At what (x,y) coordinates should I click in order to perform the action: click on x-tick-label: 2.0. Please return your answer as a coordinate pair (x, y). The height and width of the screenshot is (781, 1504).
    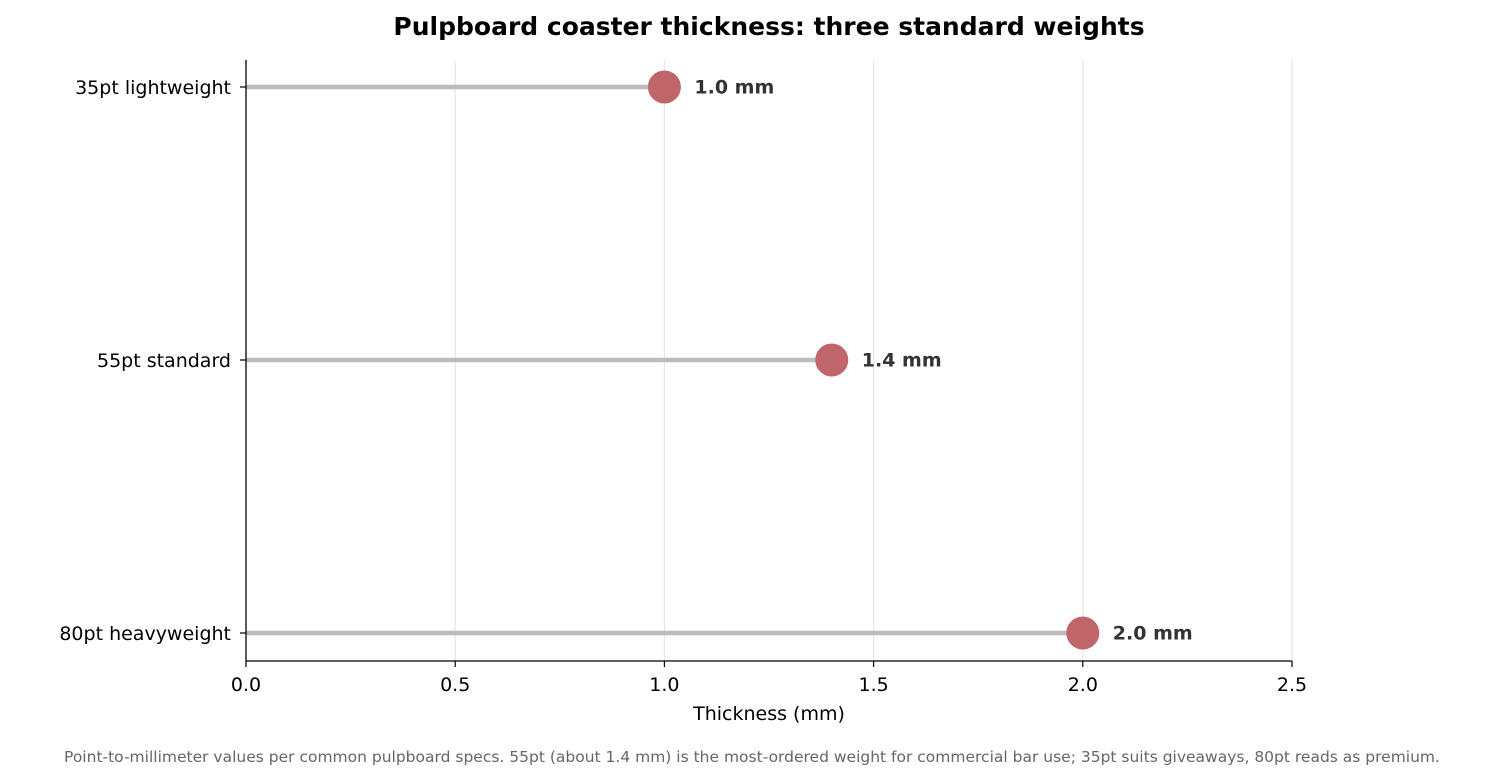
    Looking at the image, I should click on (1083, 685).